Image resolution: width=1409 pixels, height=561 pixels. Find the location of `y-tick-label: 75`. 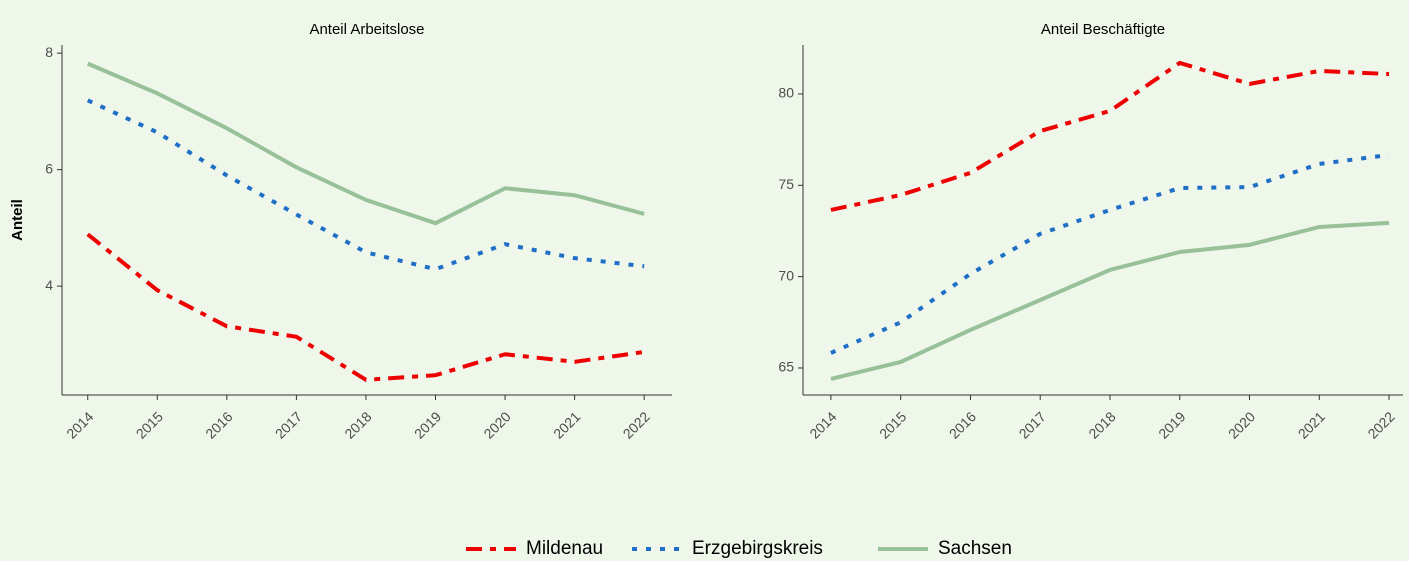

y-tick-label: 75 is located at coordinates (786, 184).